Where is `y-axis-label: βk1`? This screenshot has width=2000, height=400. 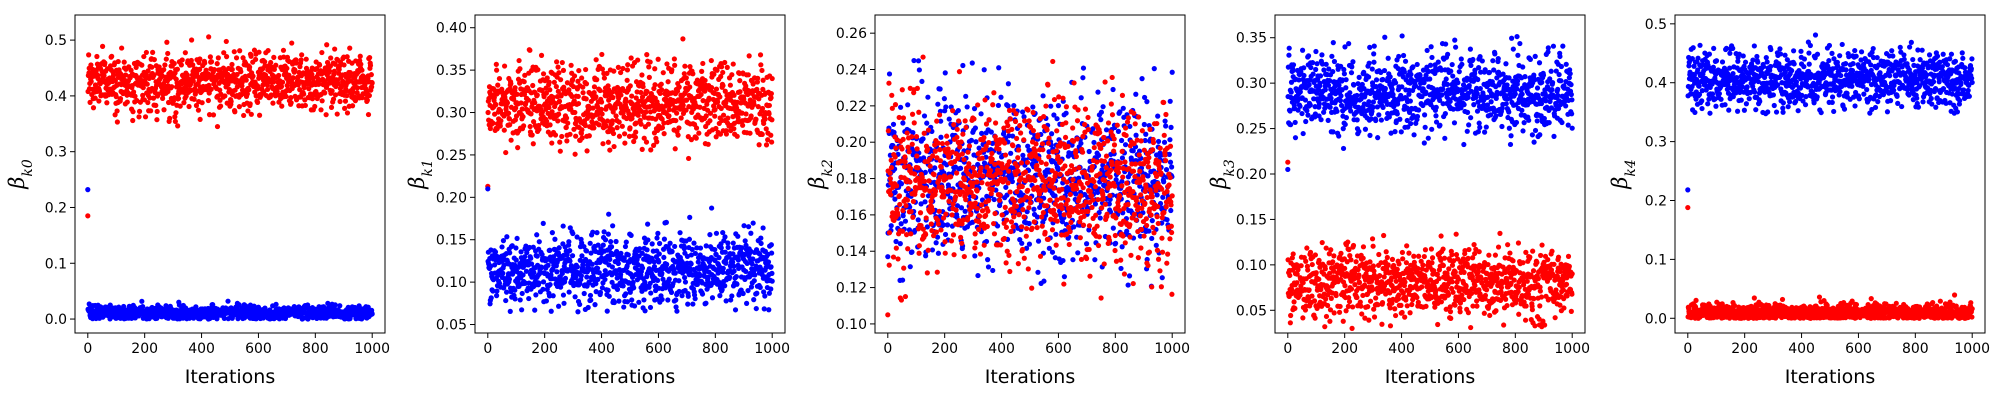
y-axis-label: βk1 is located at coordinates (420, 174).